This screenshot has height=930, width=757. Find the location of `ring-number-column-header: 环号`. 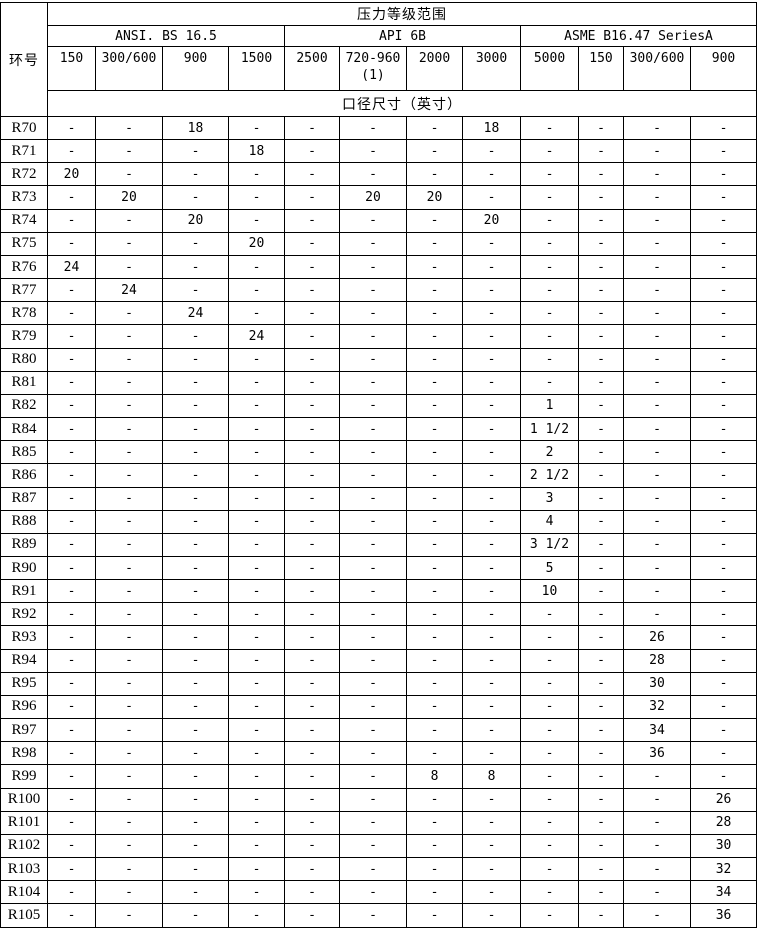

ring-number-column-header: 环号 is located at coordinates (24, 59).